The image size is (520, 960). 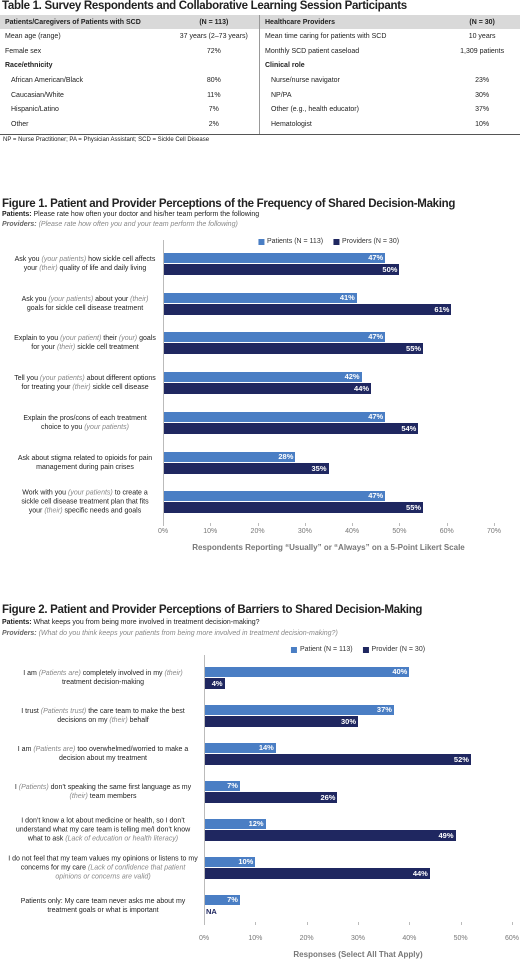 What do you see at coordinates (29, 66) in the screenshot?
I see `label-cell: Race/ethnicity` at bounding box center [29, 66].